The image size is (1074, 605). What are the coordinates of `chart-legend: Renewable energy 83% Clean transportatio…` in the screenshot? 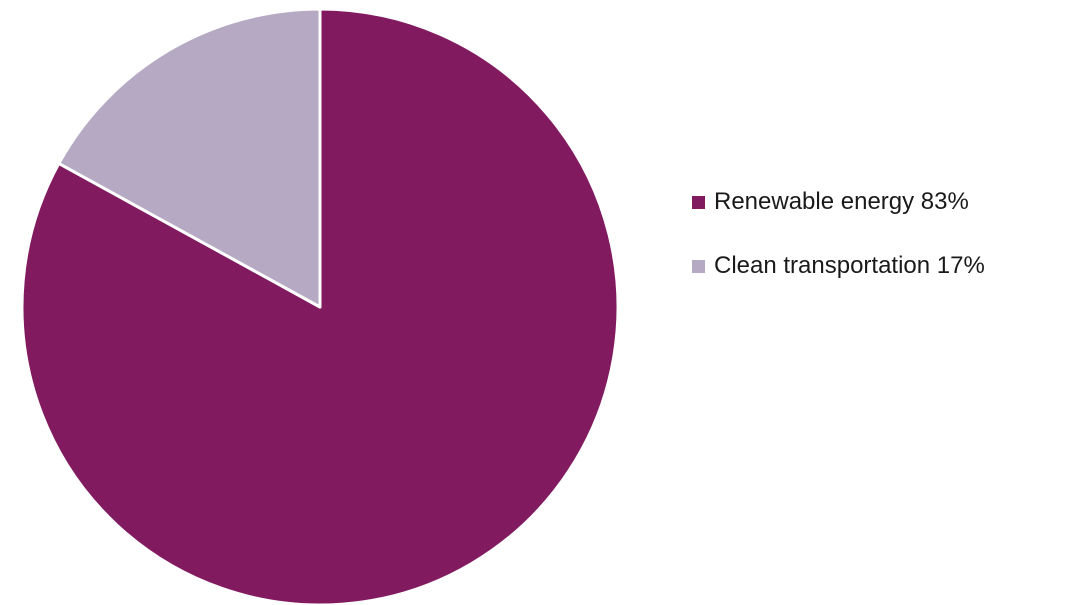 It's located at (877, 234).